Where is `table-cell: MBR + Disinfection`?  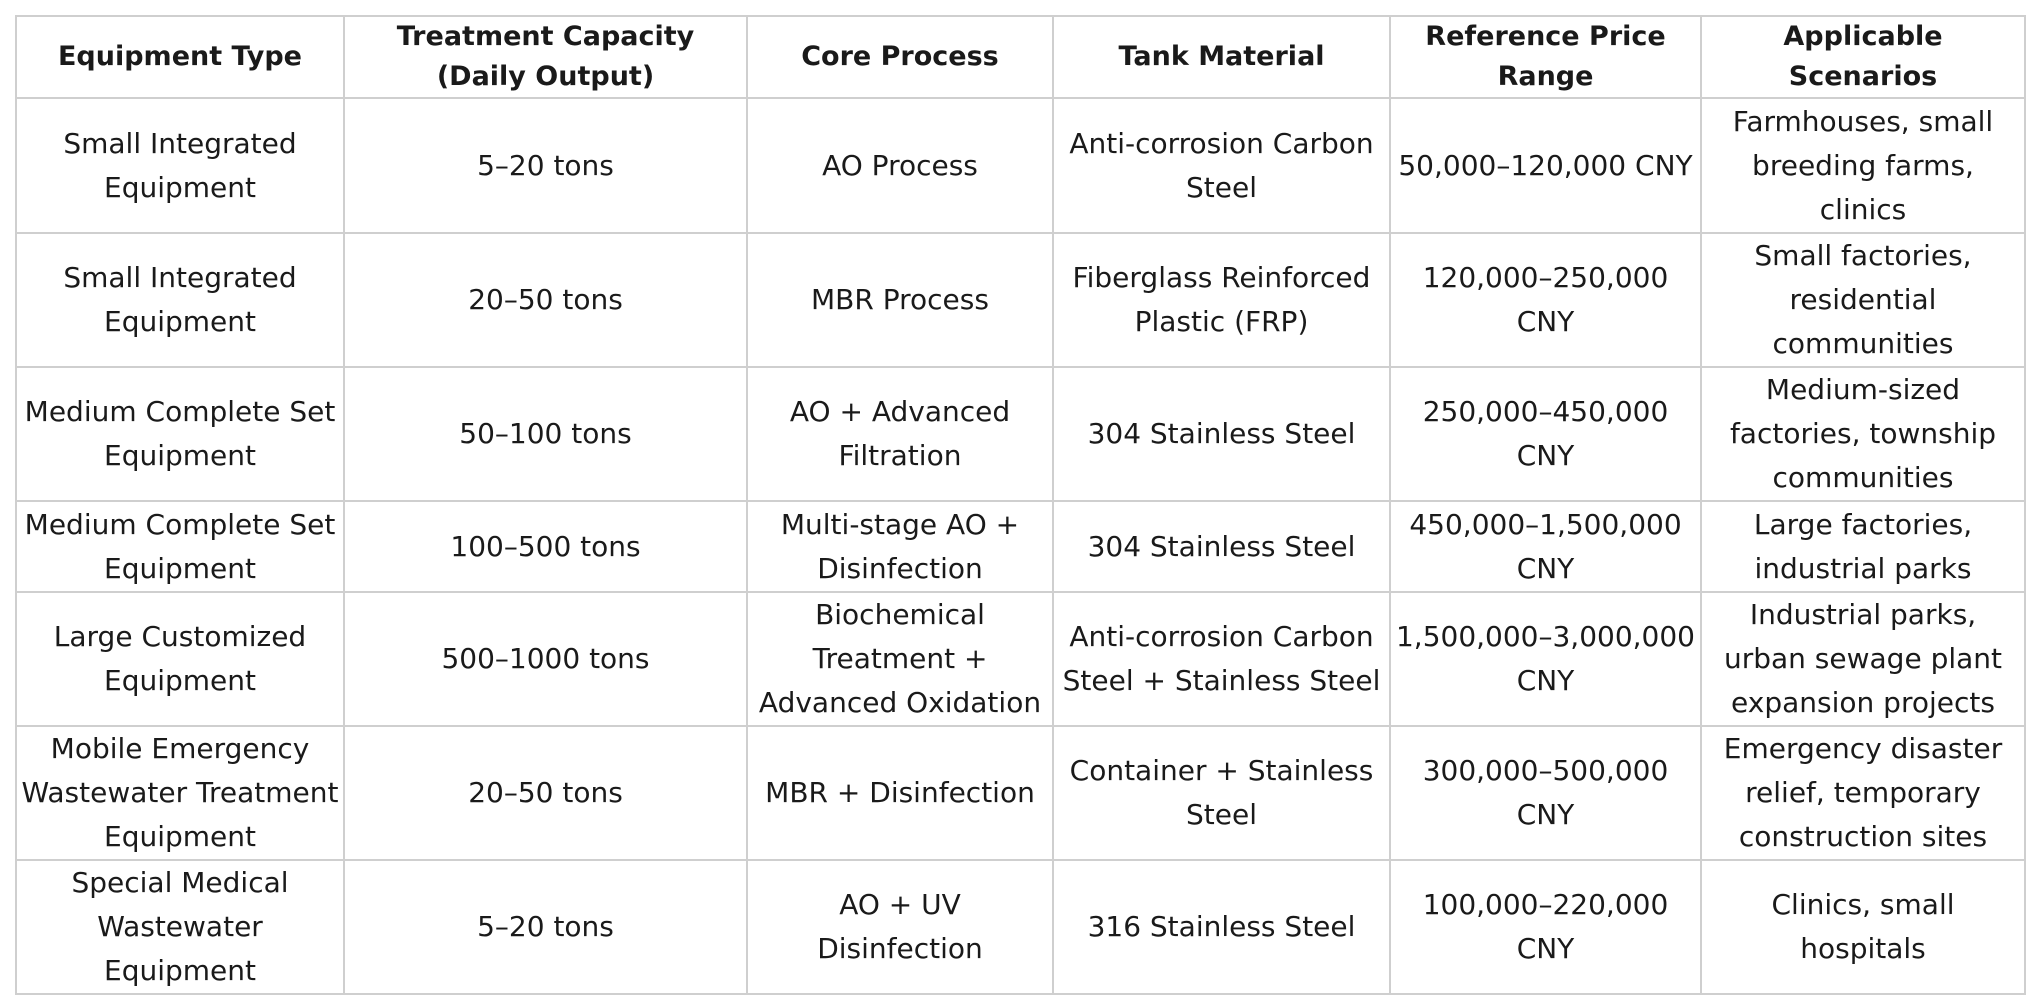
table-cell: MBR + Disinfection is located at coordinates (900, 793).